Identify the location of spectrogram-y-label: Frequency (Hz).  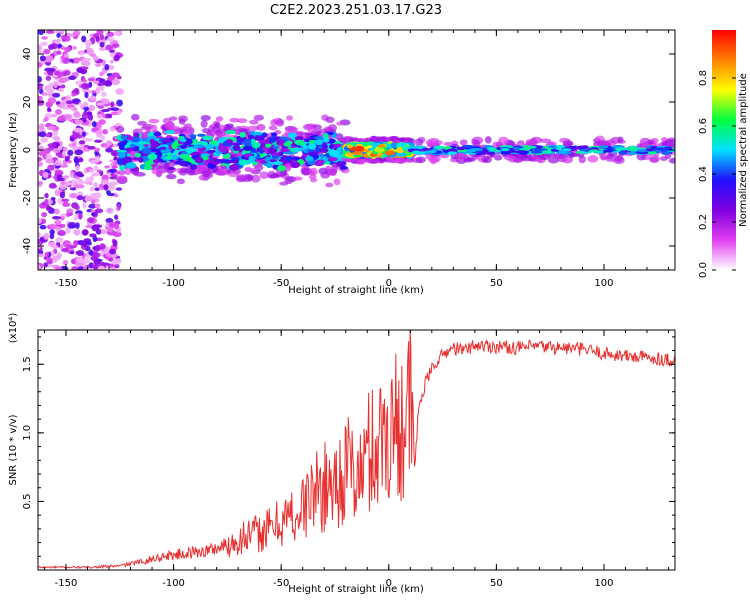
(13, 150).